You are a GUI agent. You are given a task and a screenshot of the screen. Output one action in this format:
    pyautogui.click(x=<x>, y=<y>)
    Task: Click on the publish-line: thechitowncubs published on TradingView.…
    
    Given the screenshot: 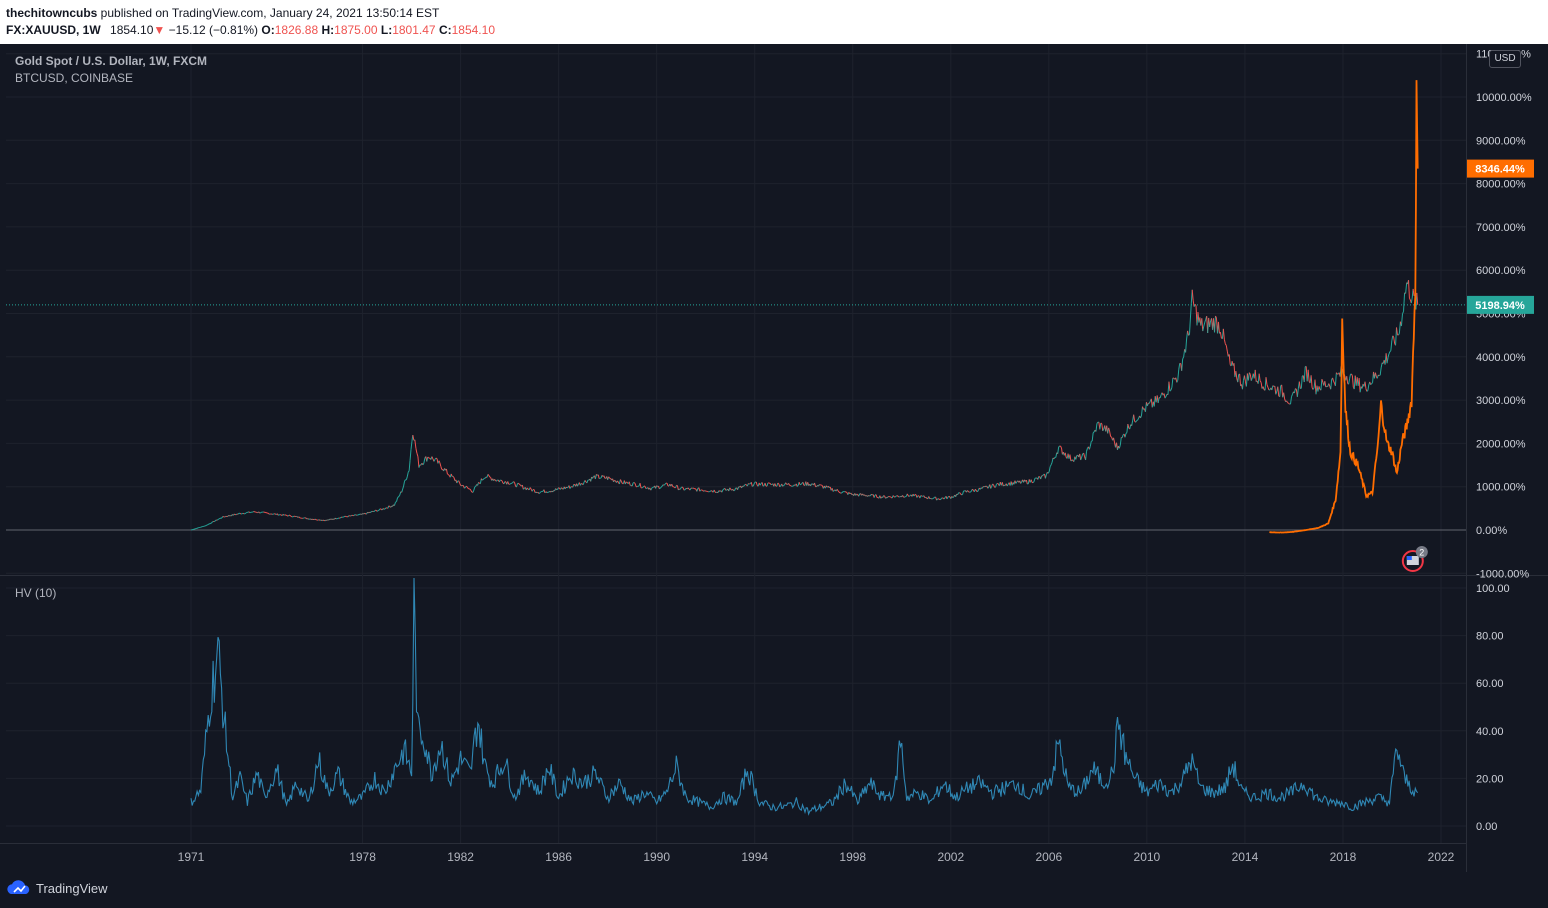 What is the action you would take?
    pyautogui.click(x=222, y=13)
    